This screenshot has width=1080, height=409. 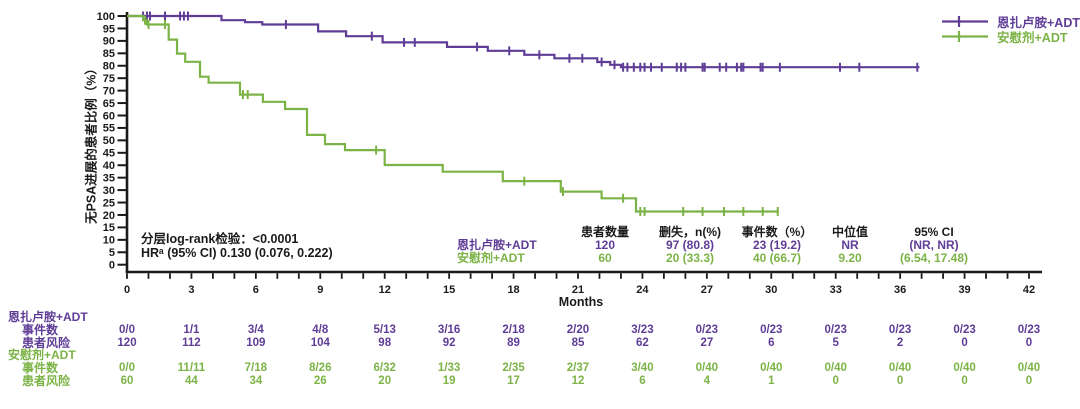 What do you see at coordinates (109, 42) in the screenshot?
I see `y-tick-label: 90` at bounding box center [109, 42].